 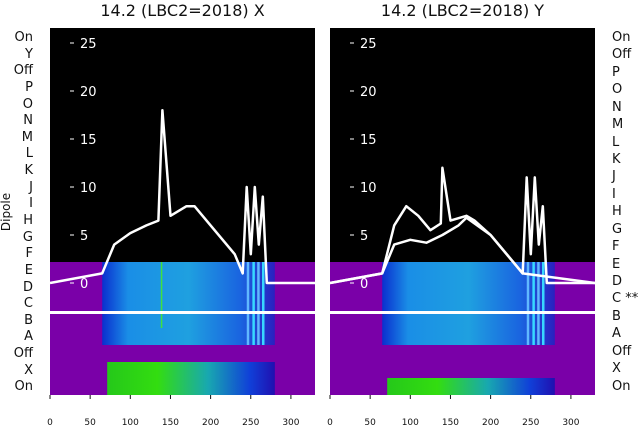 I want to click on row-label: C, so click(x=28, y=304).